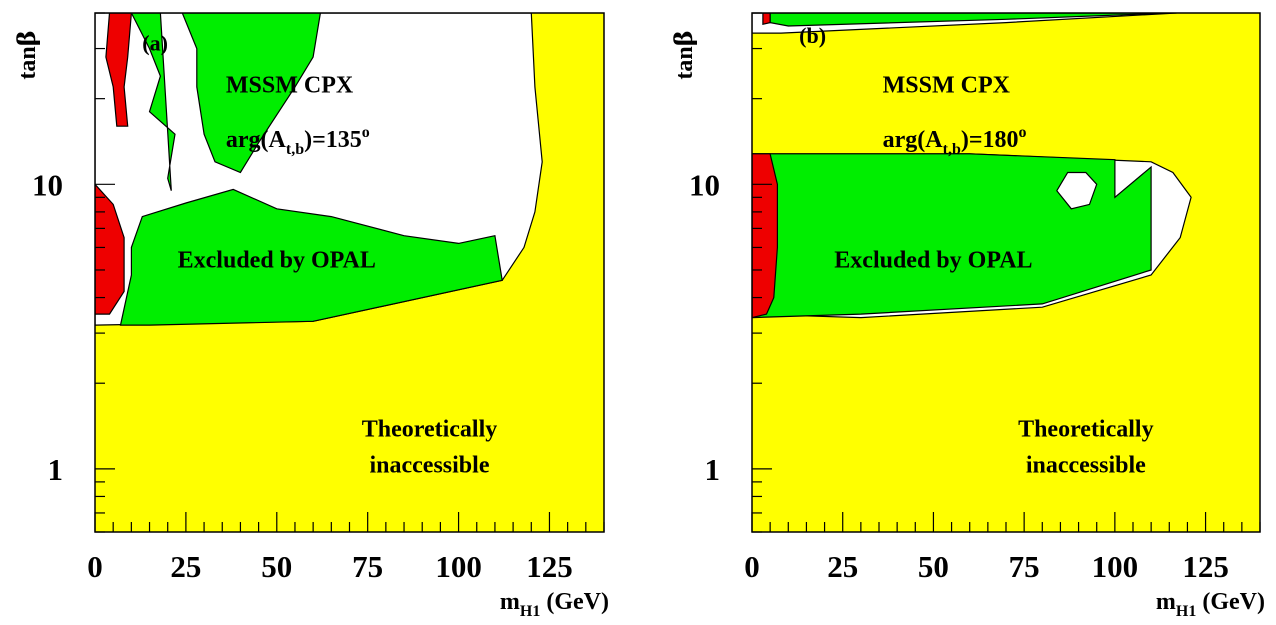  What do you see at coordinates (298, 141) in the screenshot?
I see `phase-label: arg(At,b)=135o` at bounding box center [298, 141].